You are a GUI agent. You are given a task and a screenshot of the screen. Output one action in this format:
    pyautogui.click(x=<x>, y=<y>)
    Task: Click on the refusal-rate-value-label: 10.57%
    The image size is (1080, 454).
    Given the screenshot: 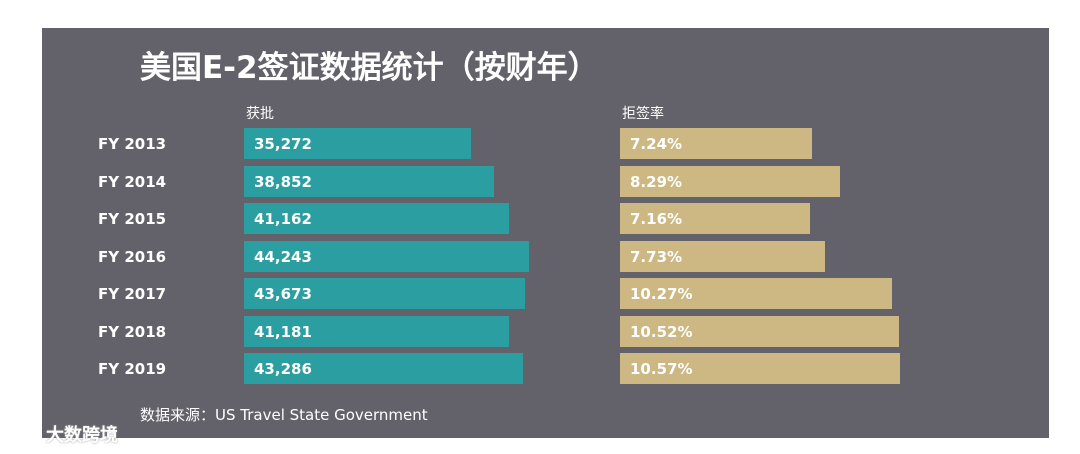 What is the action you would take?
    pyautogui.click(x=661, y=369)
    